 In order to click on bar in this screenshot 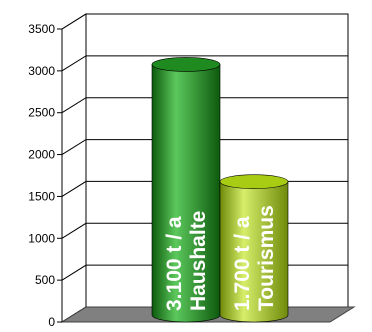, I will do `click(254, 248)`.